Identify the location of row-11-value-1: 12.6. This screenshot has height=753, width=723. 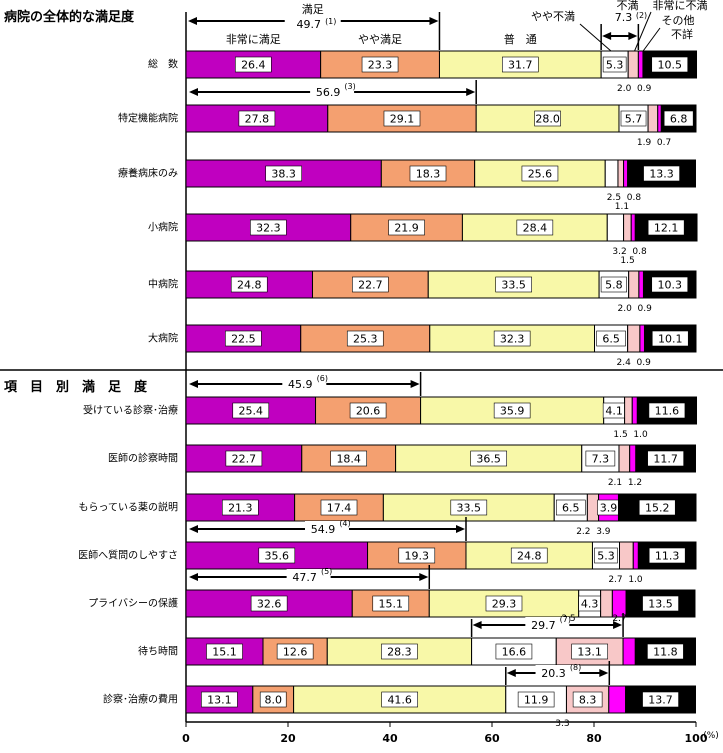
(295, 652).